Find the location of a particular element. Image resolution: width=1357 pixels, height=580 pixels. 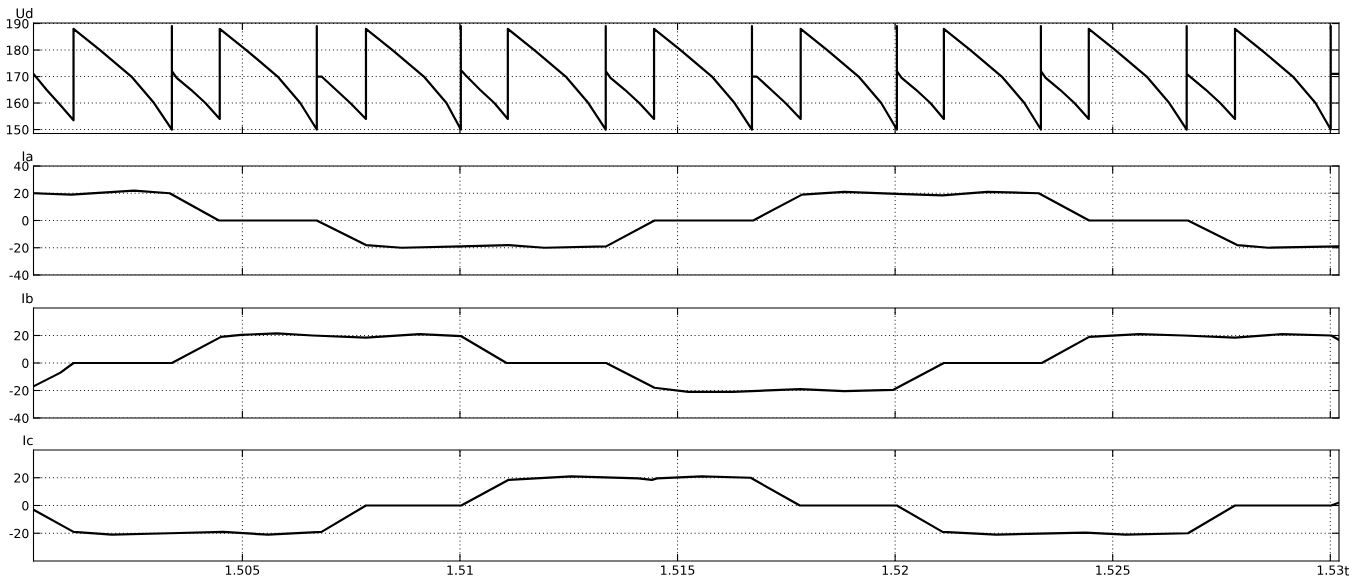

y-tick-label: 180 is located at coordinates (17, 50).